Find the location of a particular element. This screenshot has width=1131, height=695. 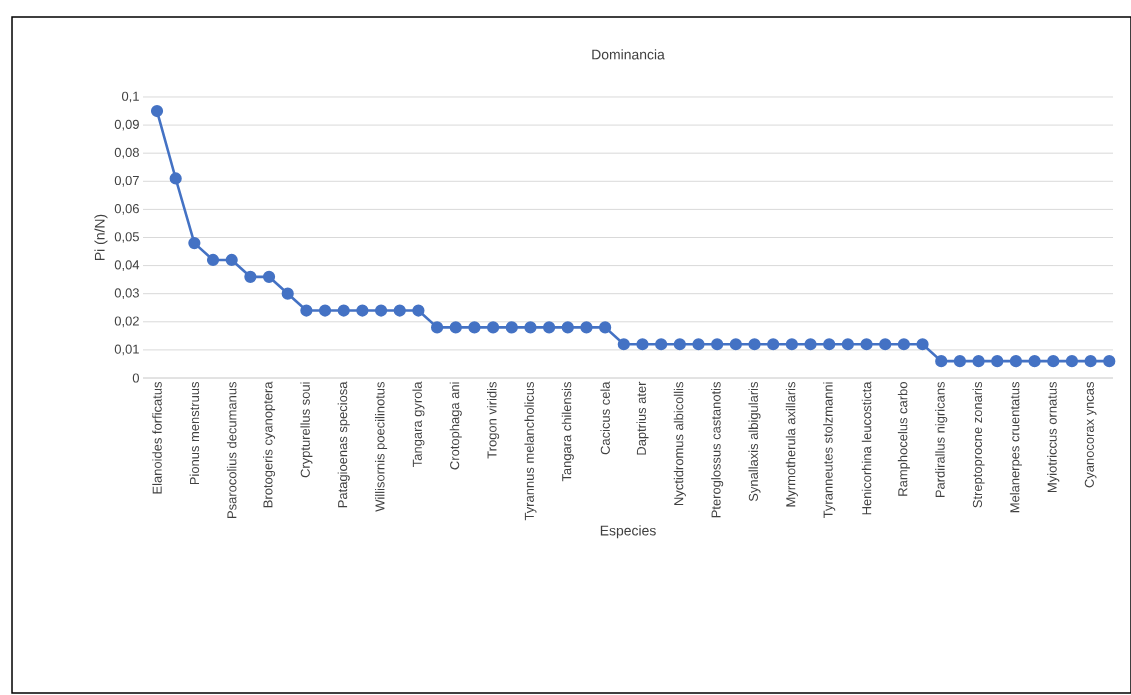

x-tick-label: Cyanocorax yncas is located at coordinates (1090, 434).